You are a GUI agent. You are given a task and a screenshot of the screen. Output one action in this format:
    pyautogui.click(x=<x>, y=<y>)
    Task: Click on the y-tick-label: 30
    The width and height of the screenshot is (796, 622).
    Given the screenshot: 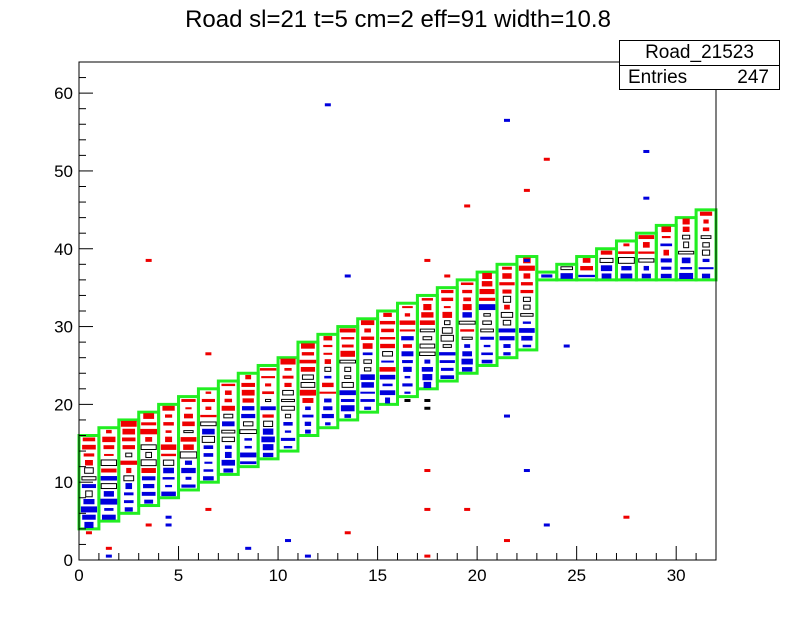 What is the action you would take?
    pyautogui.click(x=63, y=327)
    